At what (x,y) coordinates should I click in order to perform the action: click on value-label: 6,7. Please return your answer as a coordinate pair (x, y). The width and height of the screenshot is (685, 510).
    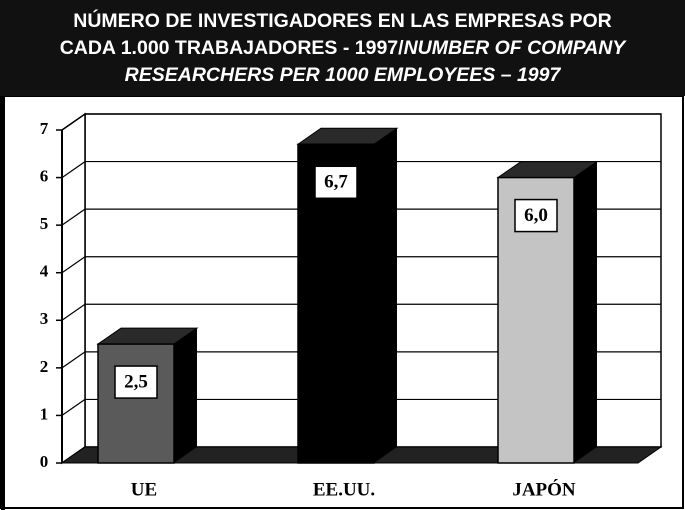
    Looking at the image, I should click on (336, 182).